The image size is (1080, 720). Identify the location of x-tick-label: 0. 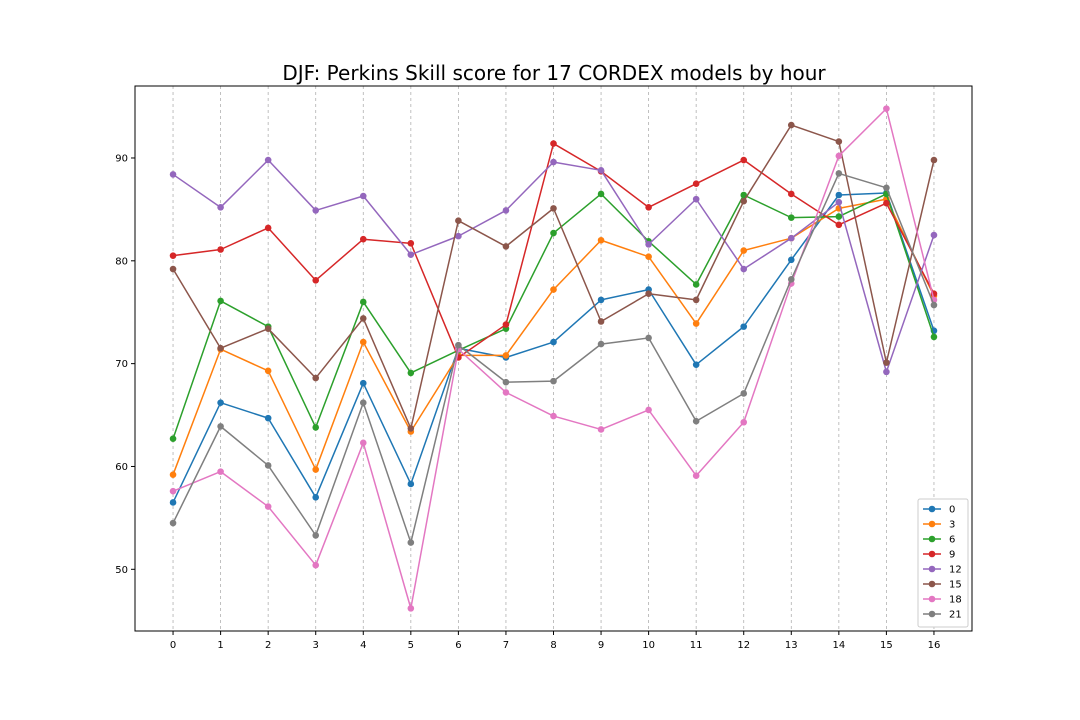
(173, 645).